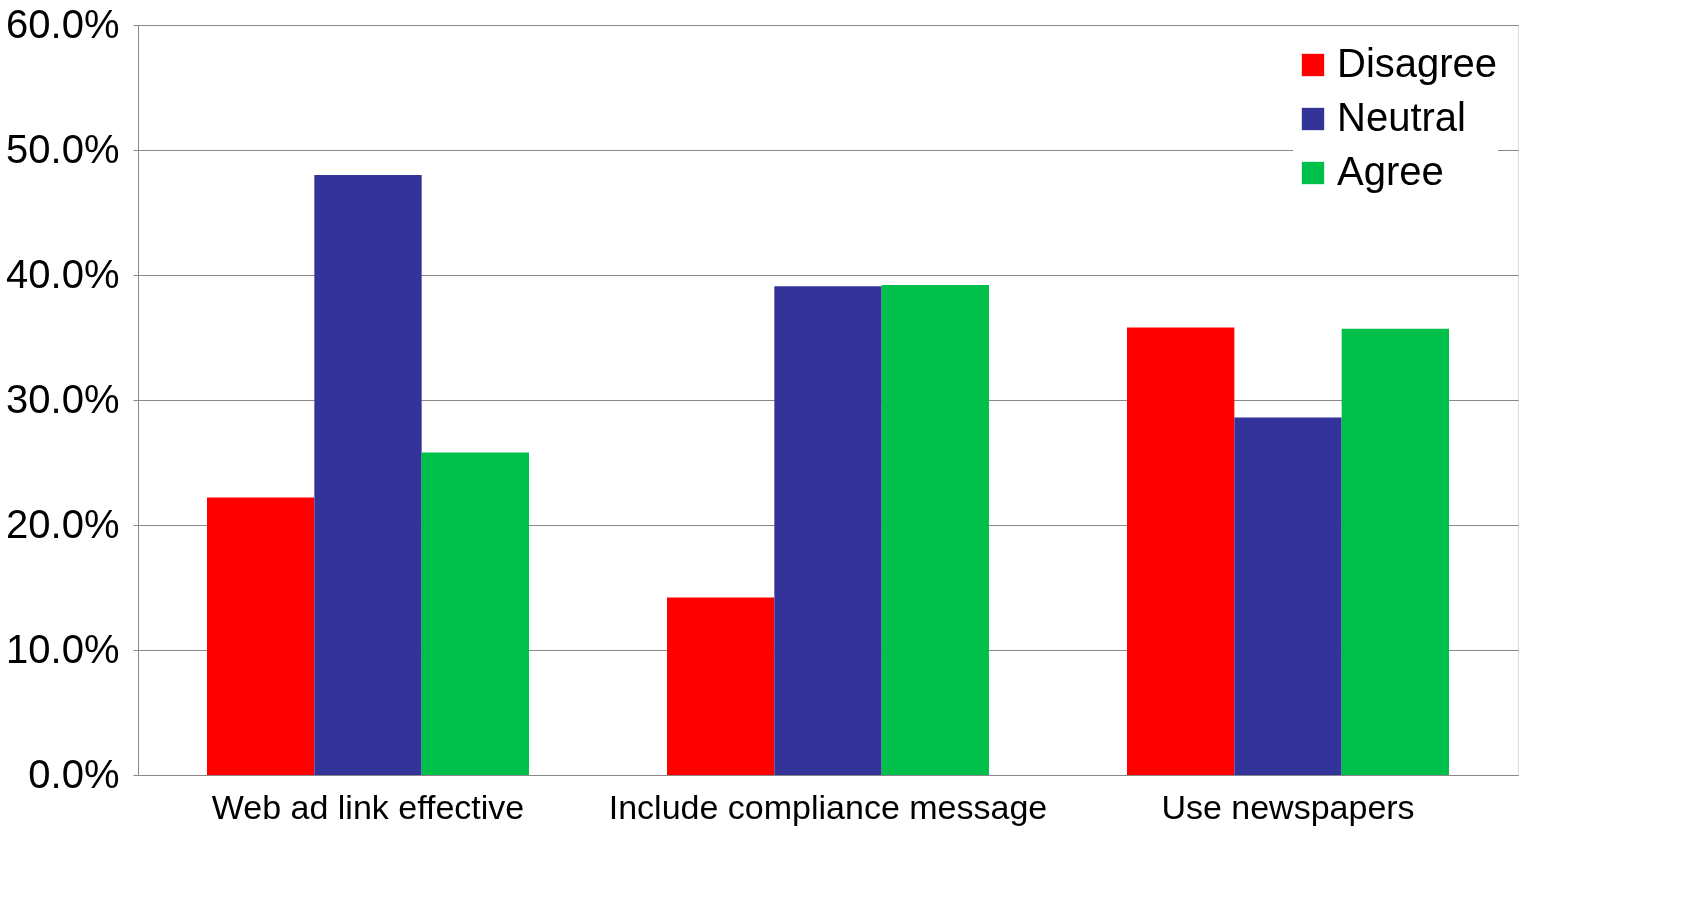 The height and width of the screenshot is (911, 1685). I want to click on x-tick-label: Web ad link effective, so click(368, 806).